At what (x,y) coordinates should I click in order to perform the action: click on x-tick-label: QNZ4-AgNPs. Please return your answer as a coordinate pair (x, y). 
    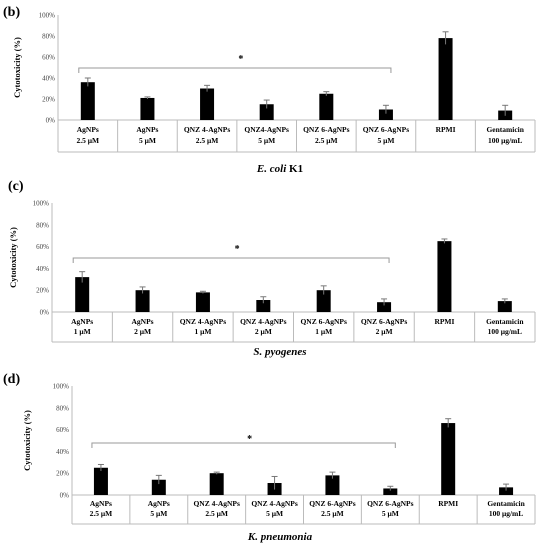
    Looking at the image, I should click on (266, 129).